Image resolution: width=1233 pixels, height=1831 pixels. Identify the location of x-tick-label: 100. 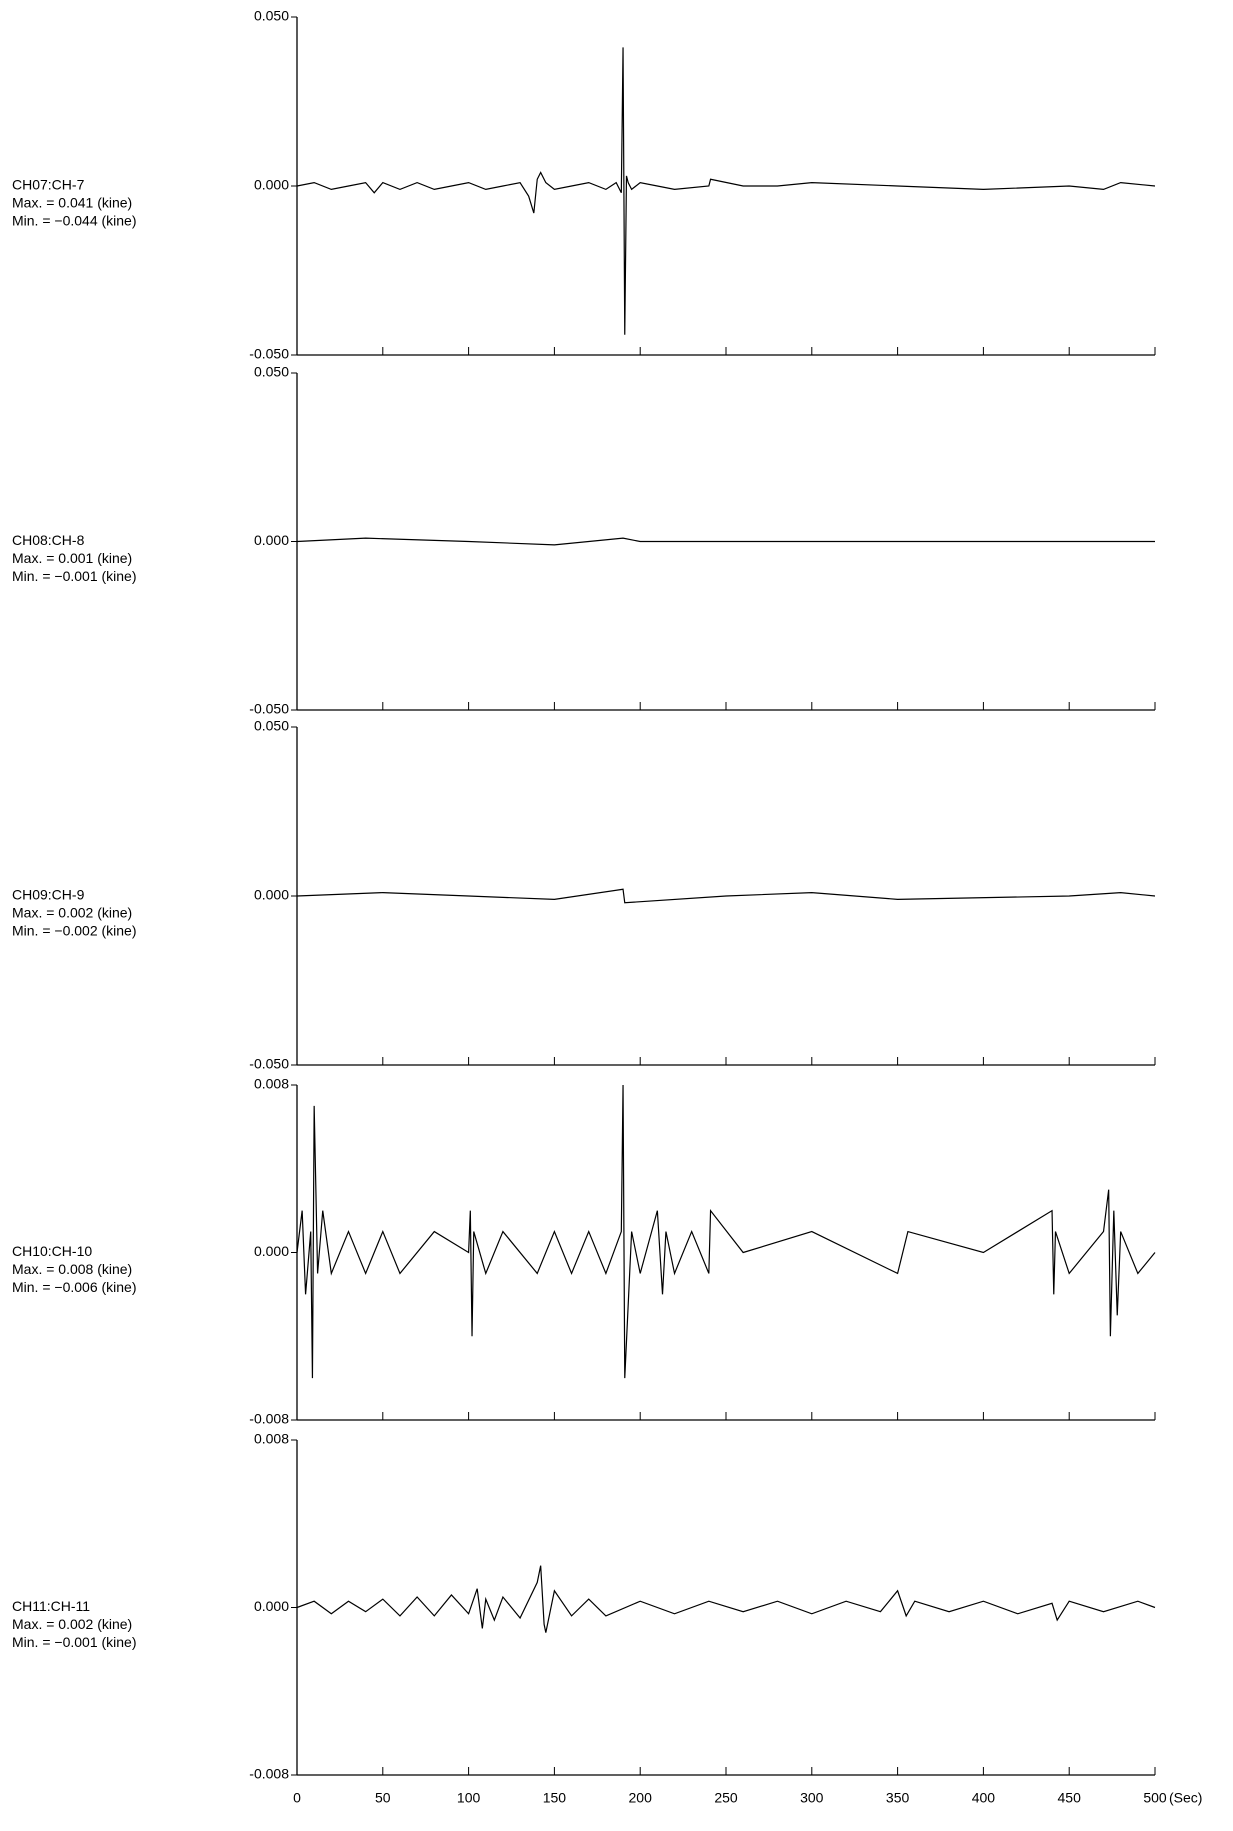
(469, 1798).